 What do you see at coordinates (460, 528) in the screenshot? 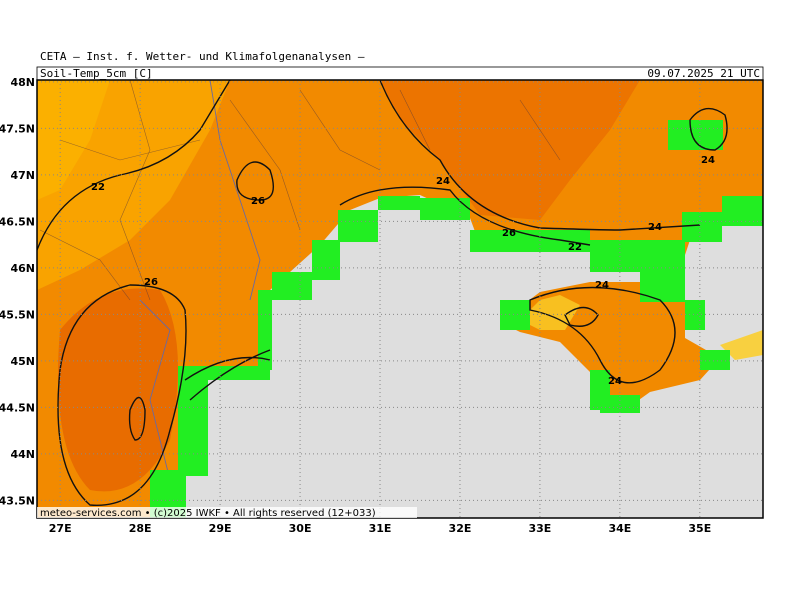
I see `lon-tick-label: 32E` at bounding box center [460, 528].